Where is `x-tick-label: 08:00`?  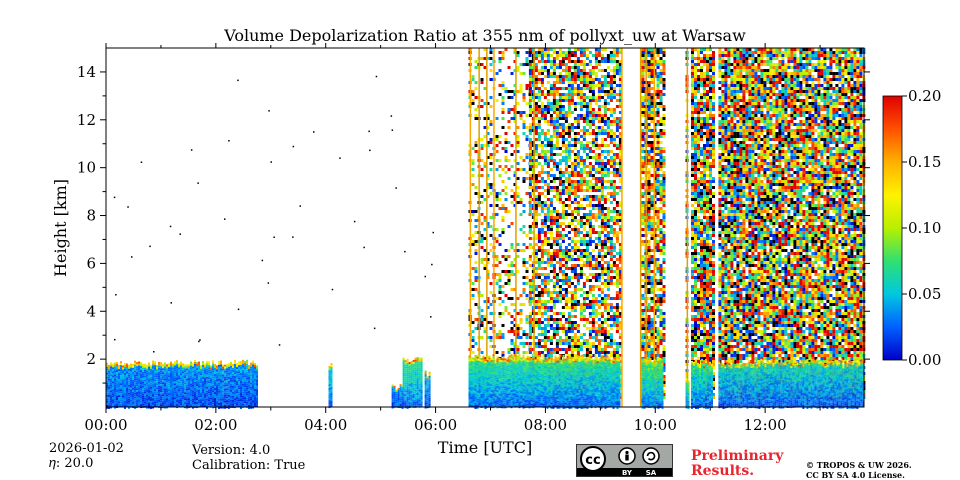 x-tick-label: 08:00 is located at coordinates (545, 425).